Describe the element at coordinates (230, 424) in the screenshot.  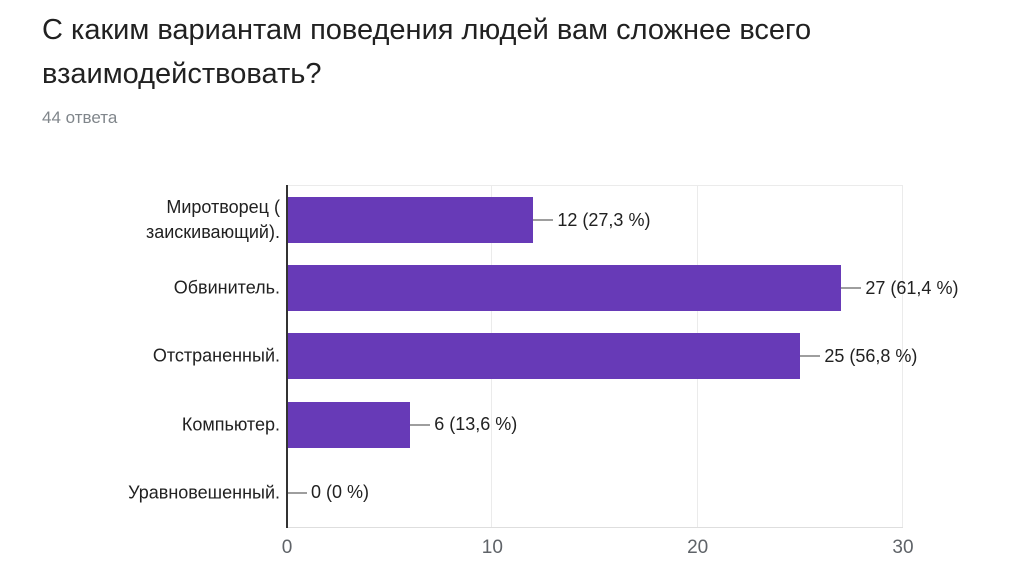
I see `category-label: Компьютер.` at that location.